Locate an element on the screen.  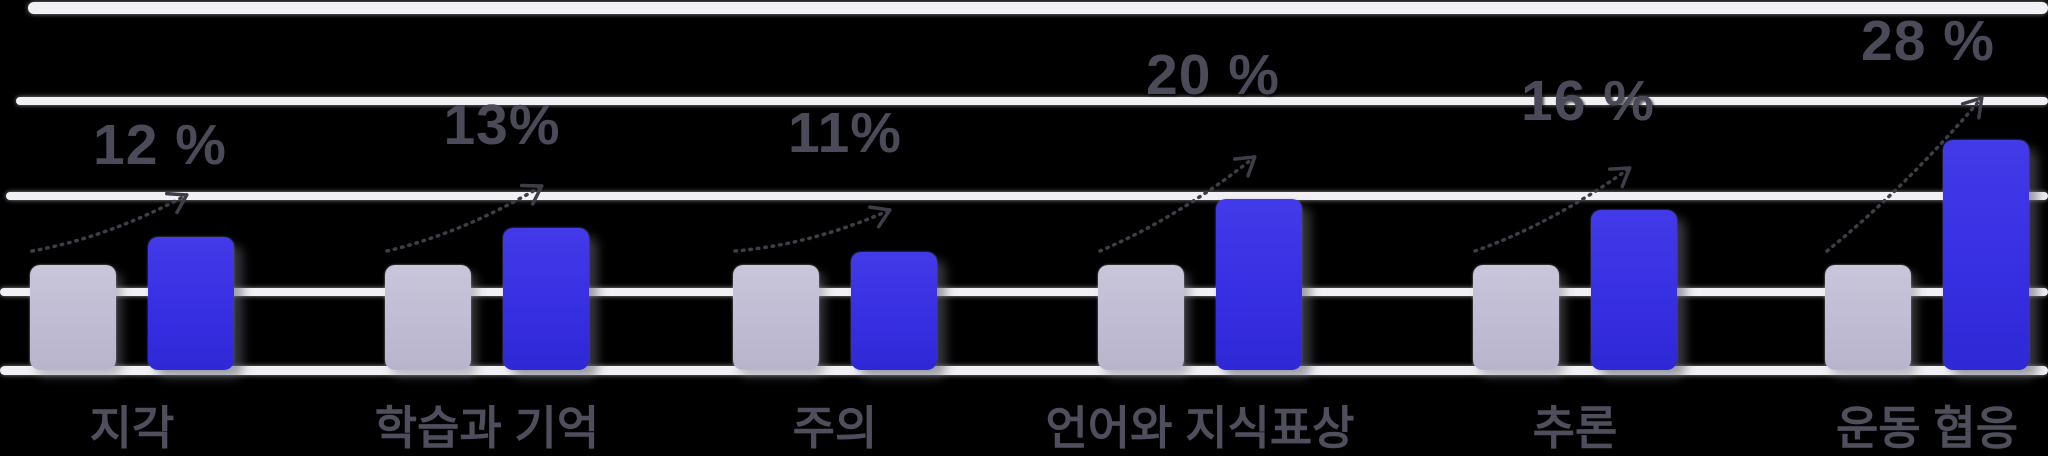
percent-label: 12 % is located at coordinates (160, 145).